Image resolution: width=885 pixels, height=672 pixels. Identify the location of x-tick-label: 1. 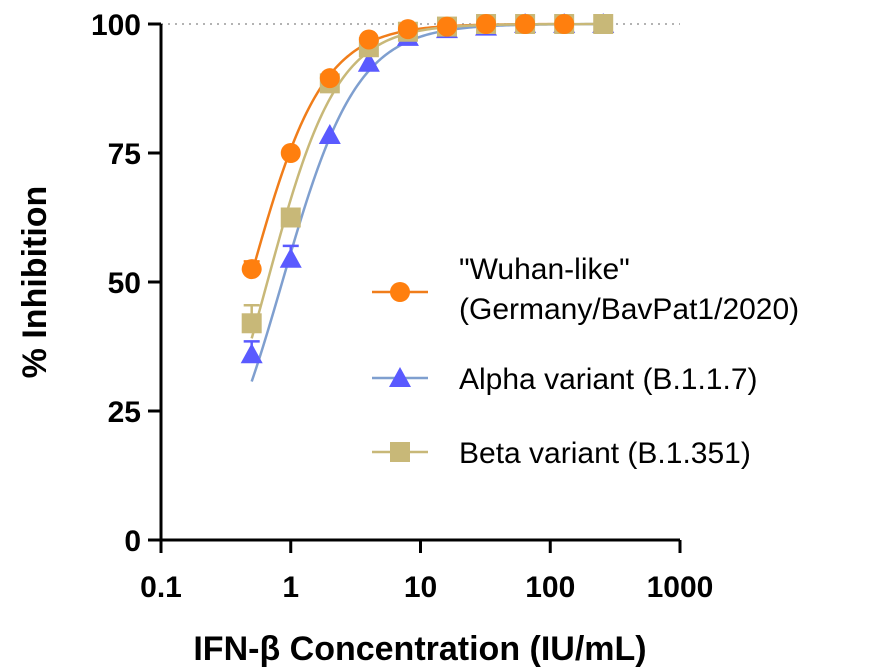
(290, 587).